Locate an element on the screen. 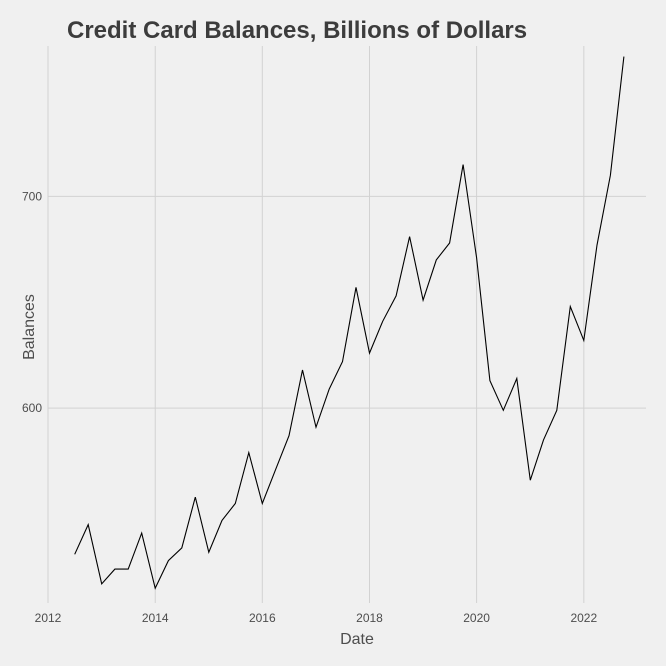 This screenshot has height=666, width=666. x-axis-title: Date is located at coordinates (357, 639).